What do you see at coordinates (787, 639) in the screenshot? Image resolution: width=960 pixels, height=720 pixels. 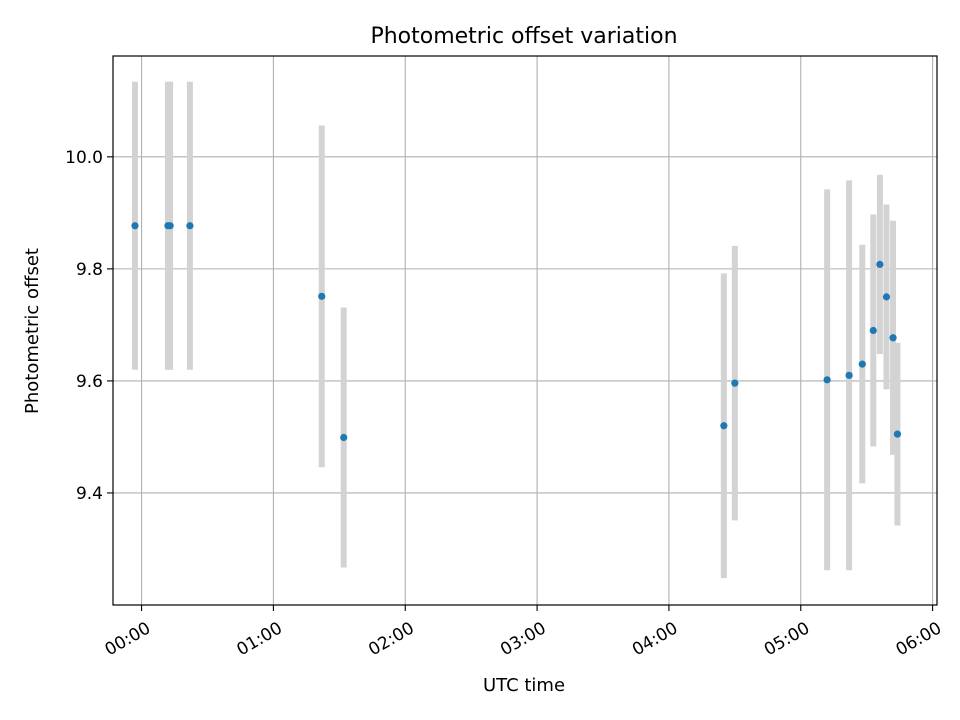 I see `x-tick-label: 05:00` at bounding box center [787, 639].